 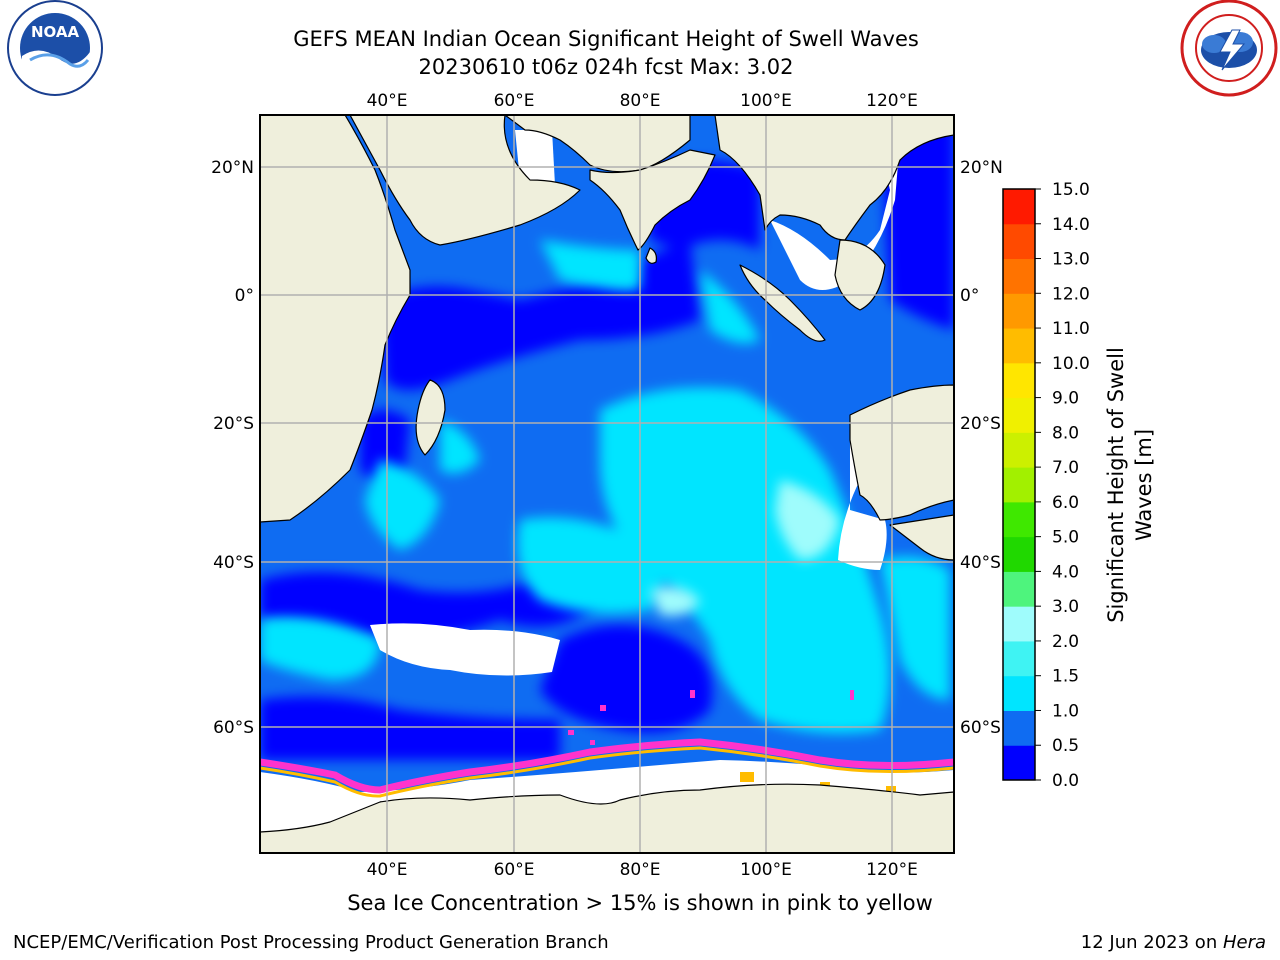 What do you see at coordinates (1065, 433) in the screenshot?
I see `colorbar-tick-label: 8.0` at bounding box center [1065, 433].